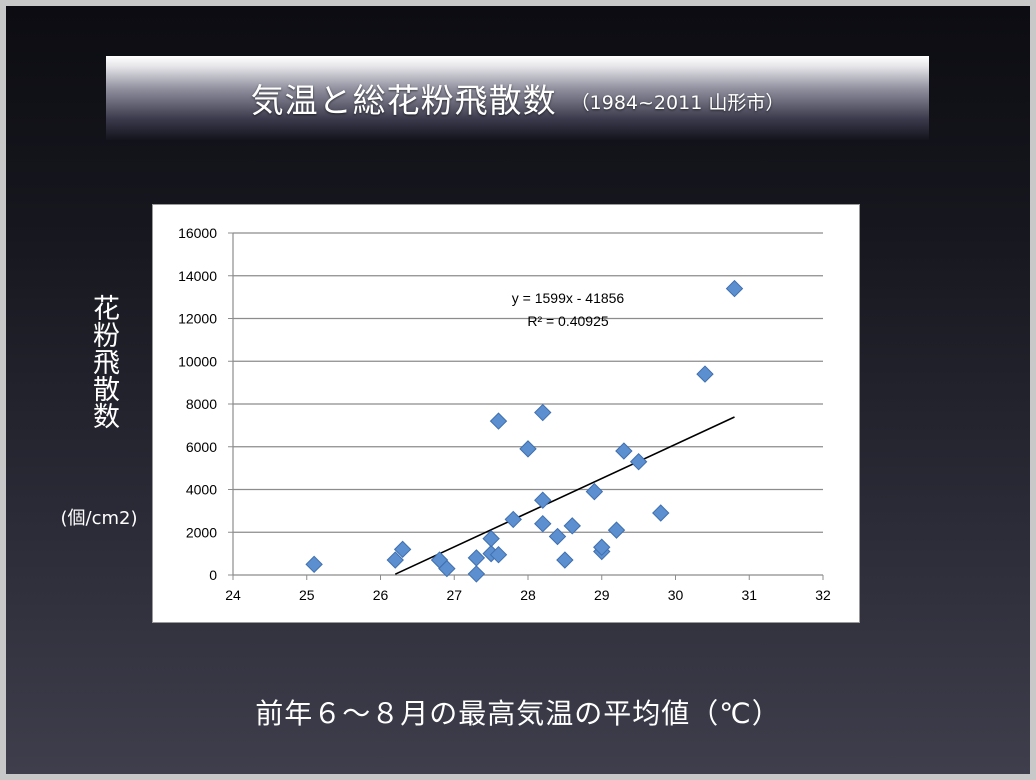 The image size is (1036, 780). Describe the element at coordinates (201, 404) in the screenshot. I see `y-tick-label: 8000` at that location.